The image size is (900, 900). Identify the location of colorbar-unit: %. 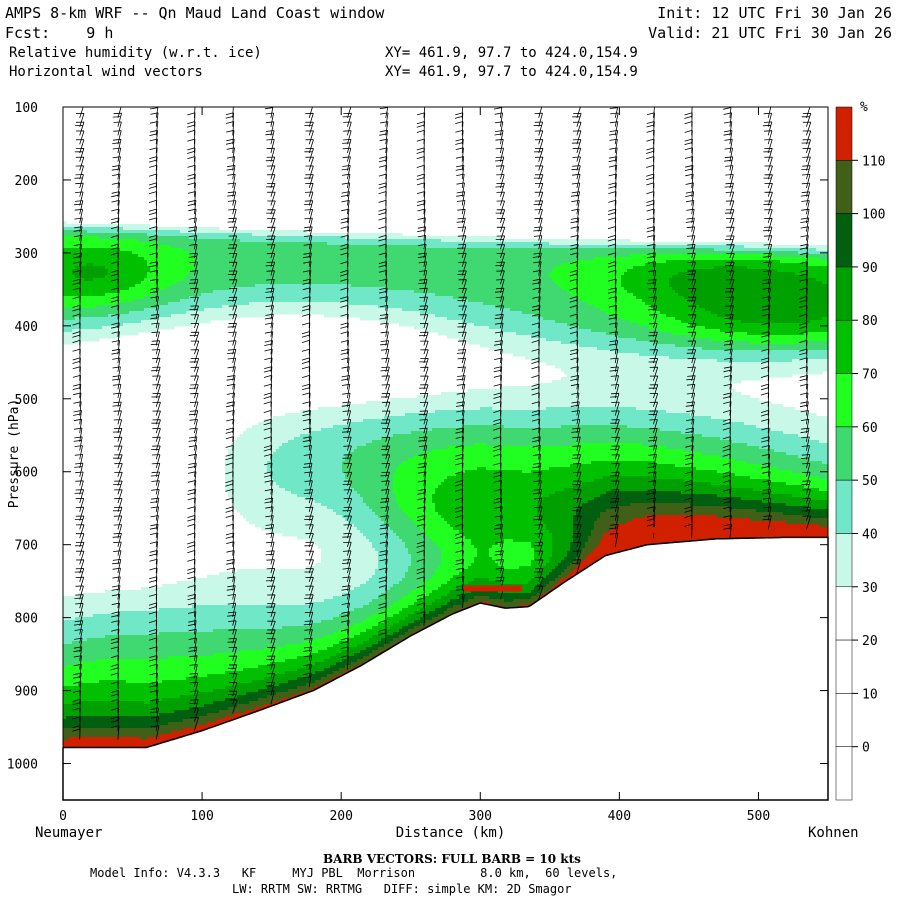
(864, 107).